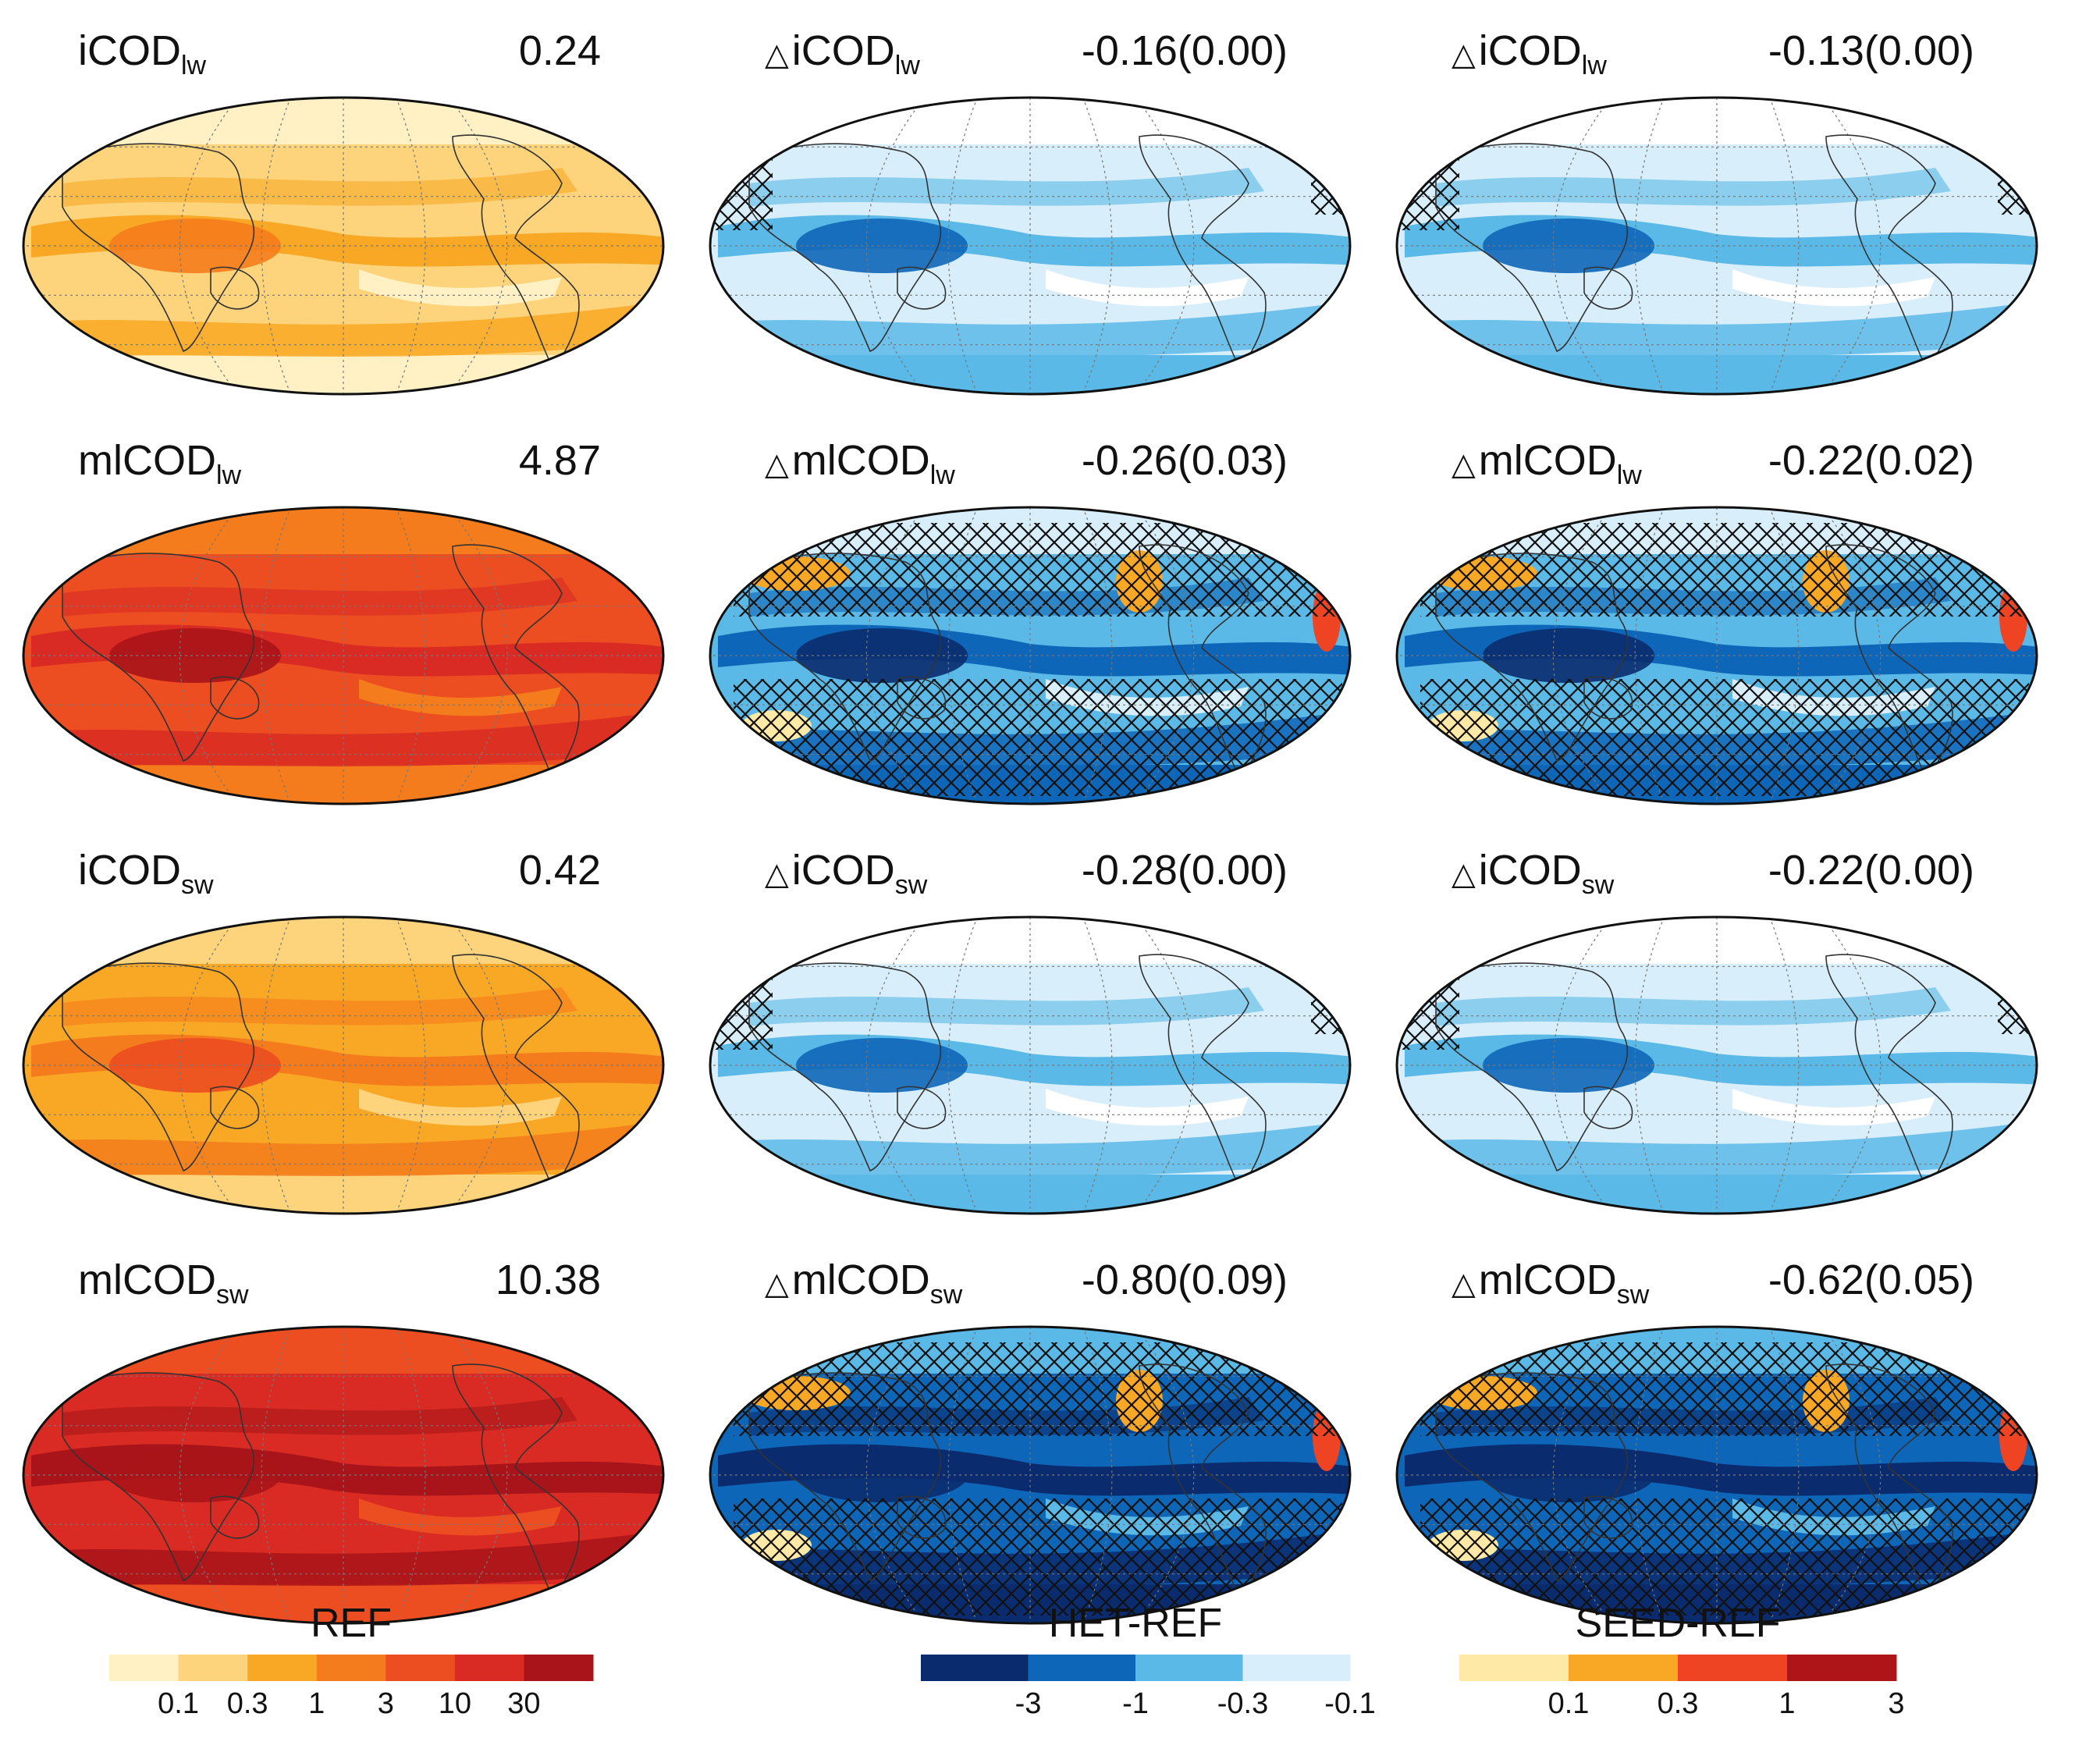  I want to click on map-panel: iCODlw 0.24, so click(351, 218).